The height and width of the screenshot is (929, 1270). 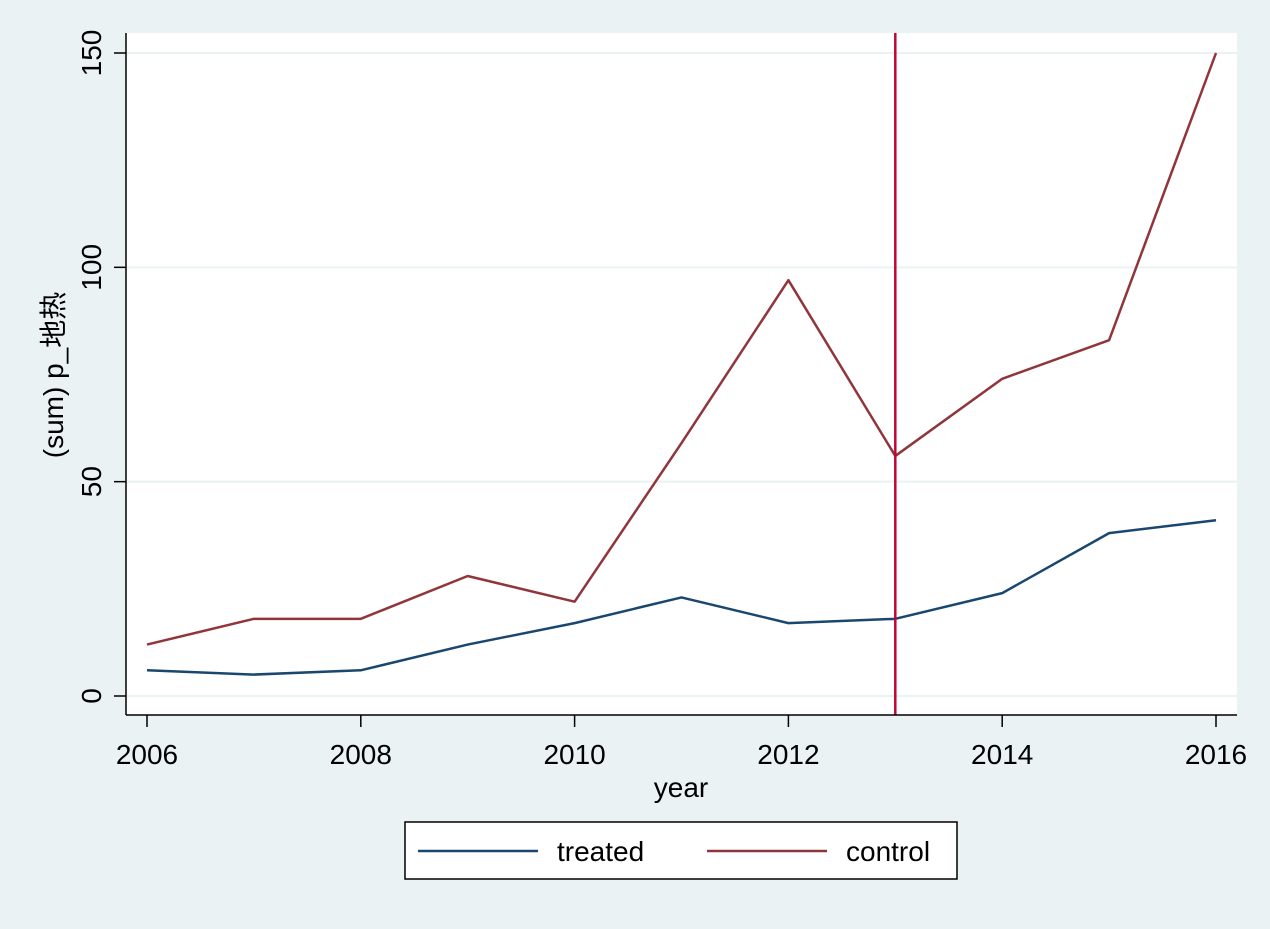 What do you see at coordinates (91, 267) in the screenshot?
I see `y-tick-label-2: 100` at bounding box center [91, 267].